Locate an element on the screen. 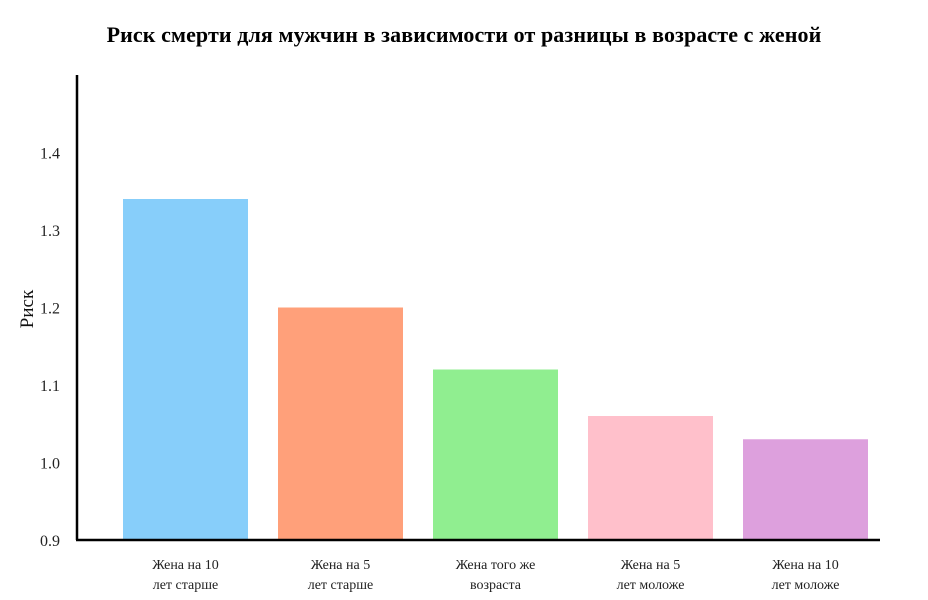  y-tick-label: 1.2 is located at coordinates (50, 309).